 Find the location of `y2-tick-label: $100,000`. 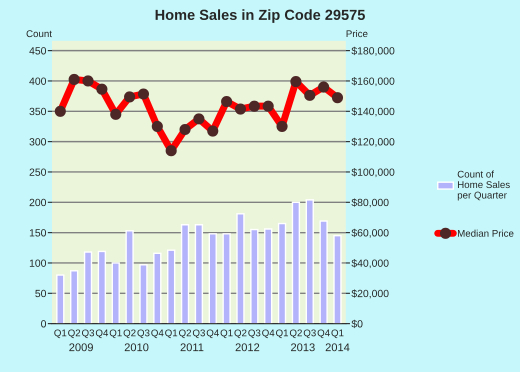

y2-tick-label: $100,000 is located at coordinates (372, 173).